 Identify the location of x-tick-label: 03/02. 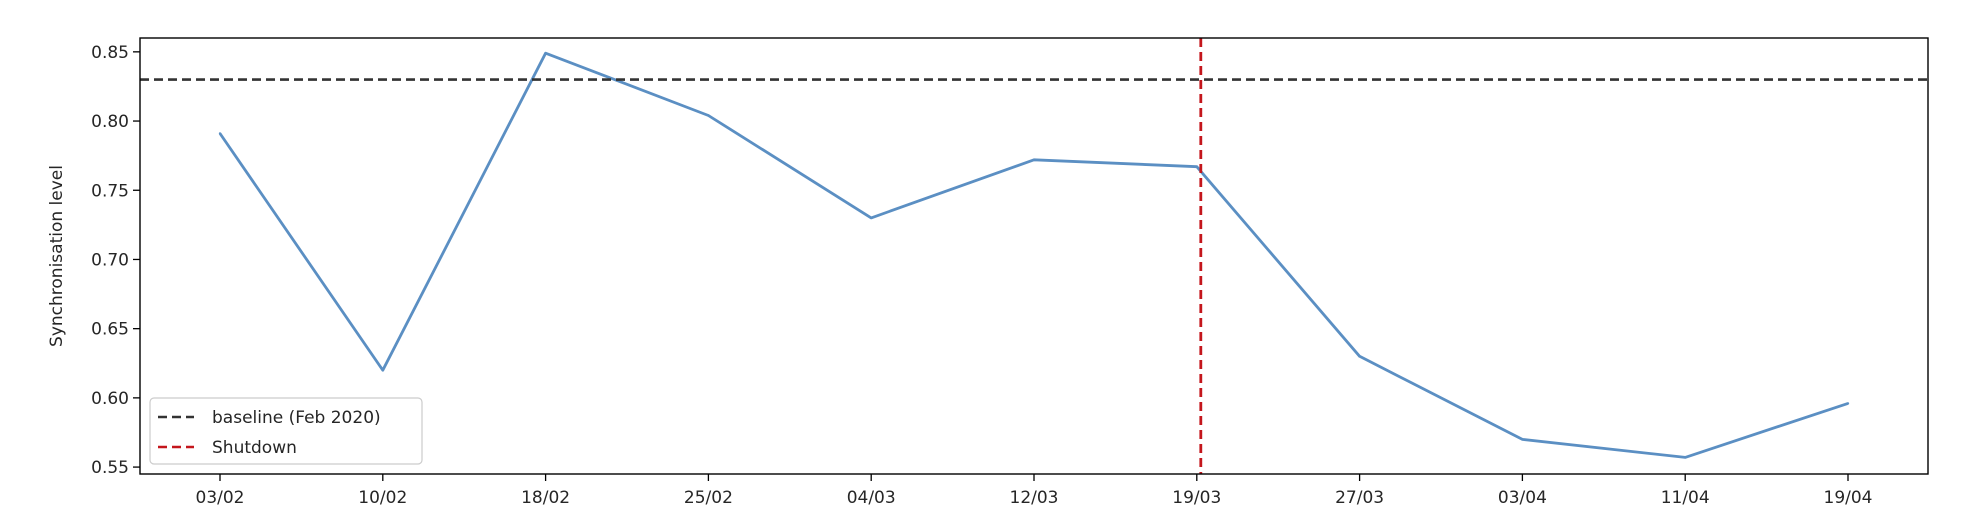
(220, 498).